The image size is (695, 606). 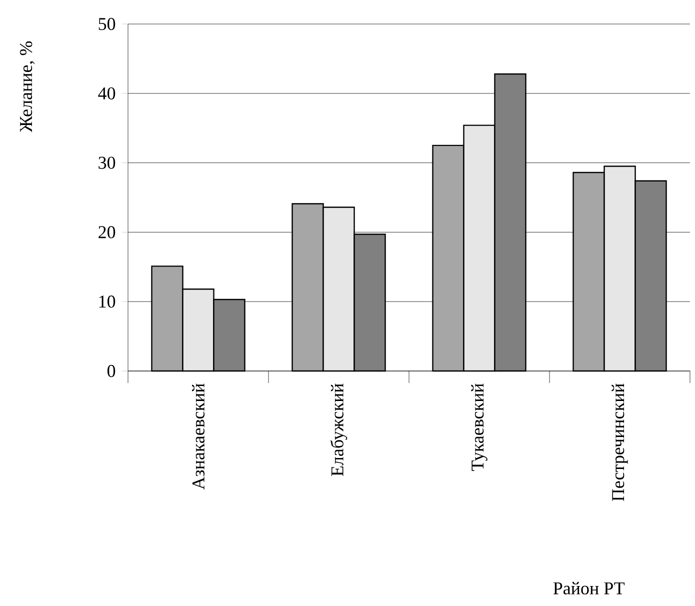 I want to click on x-tick-label: Елабужский, so click(x=339, y=430).